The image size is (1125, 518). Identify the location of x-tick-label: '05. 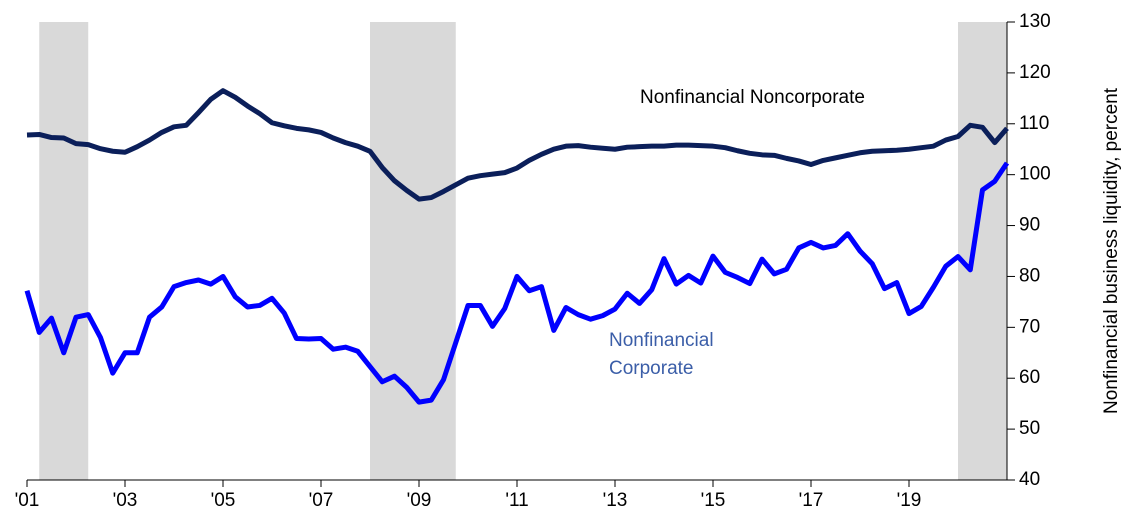
(223, 500).